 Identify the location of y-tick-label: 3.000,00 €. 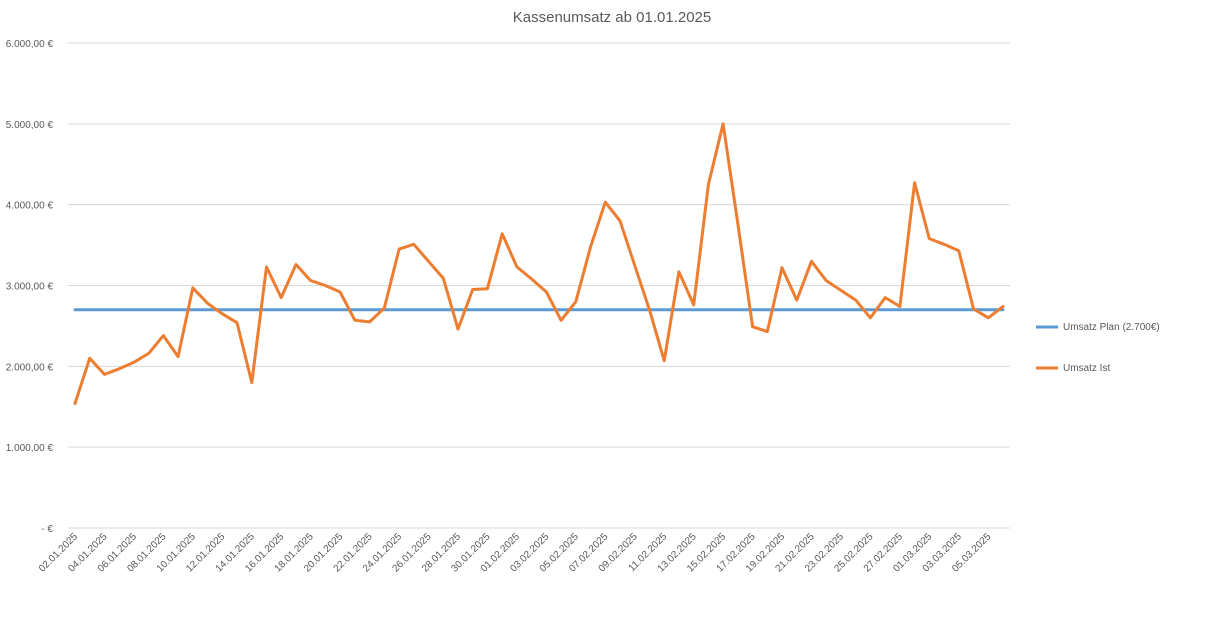
(30, 287).